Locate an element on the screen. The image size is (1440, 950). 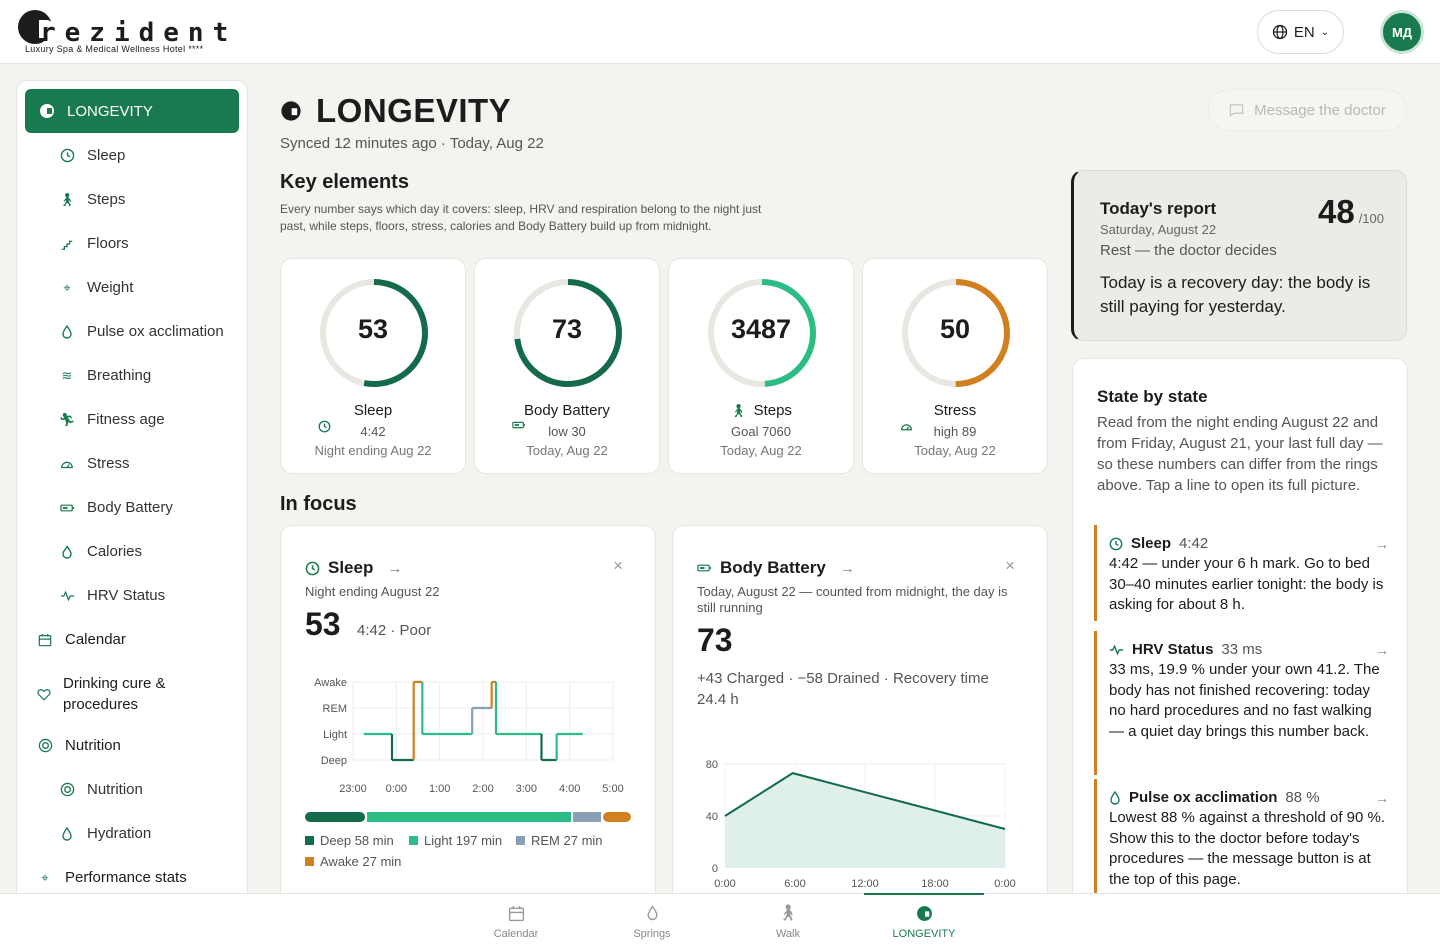
sidebar-item-calories: Calories is located at coordinates (100, 551).